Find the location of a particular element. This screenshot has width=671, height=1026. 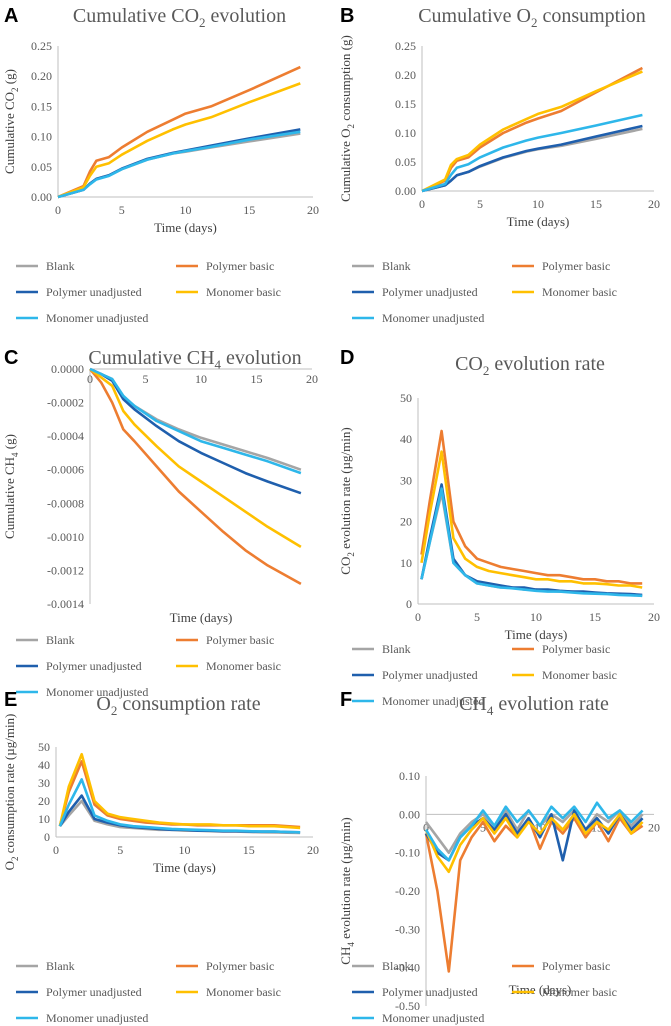

legend-label-polymer-unadjusted-e: Polymer unadjusted is located at coordinates (94, 992).